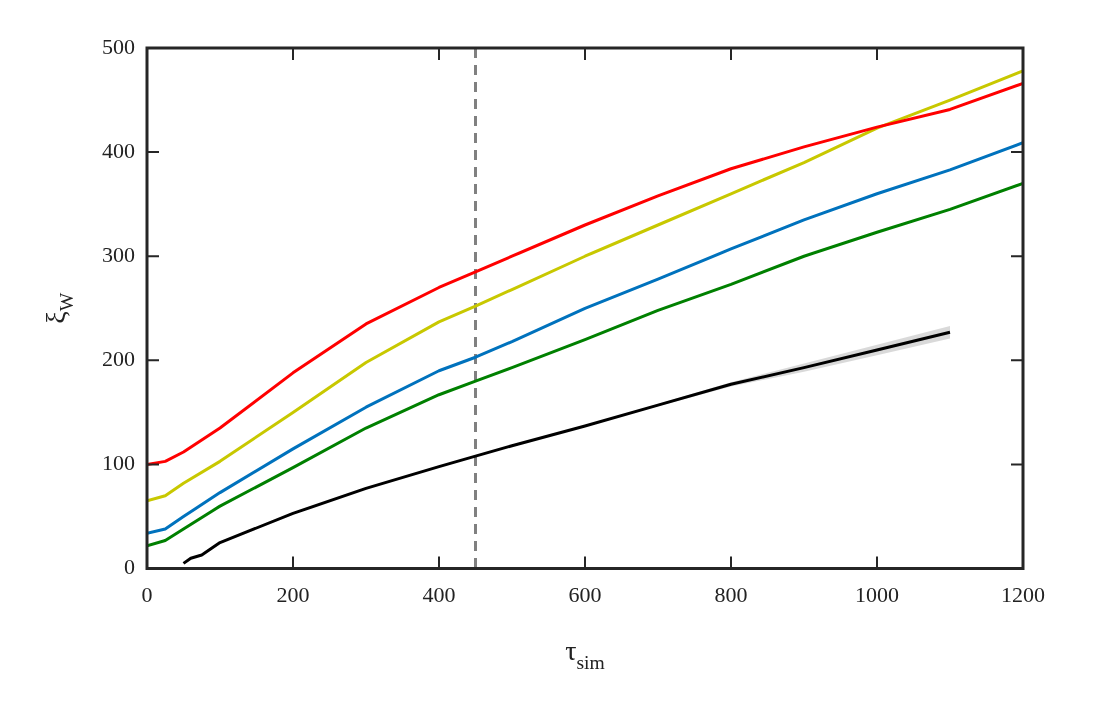 This screenshot has height=709, width=1117. What do you see at coordinates (877, 594) in the screenshot?
I see `x-tick-label: 1000` at bounding box center [877, 594].